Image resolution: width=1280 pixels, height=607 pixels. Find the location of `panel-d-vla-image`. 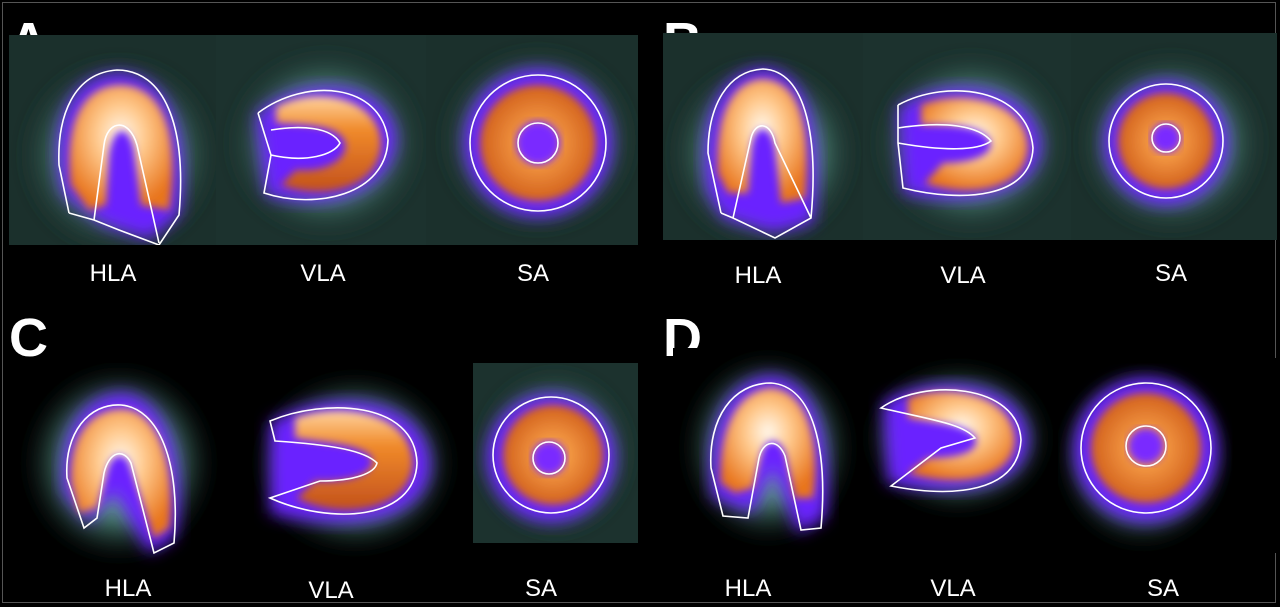

panel-d-vla-image is located at coordinates (958, 438).